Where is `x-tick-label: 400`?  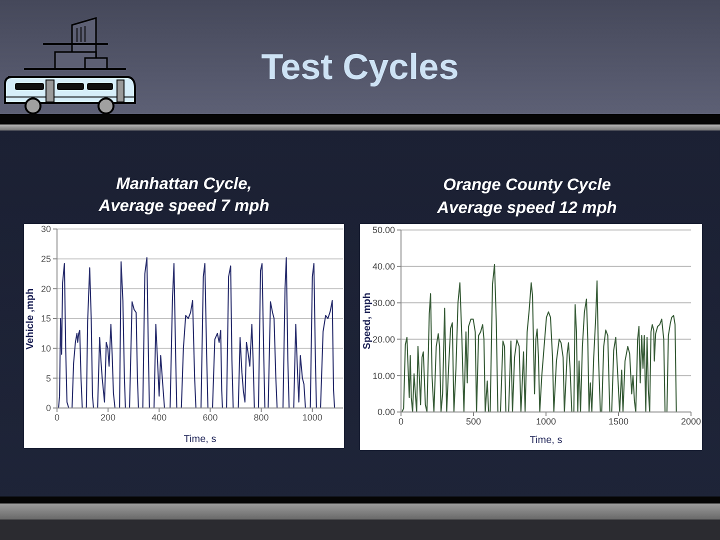
x-tick-label: 400 is located at coordinates (159, 417).